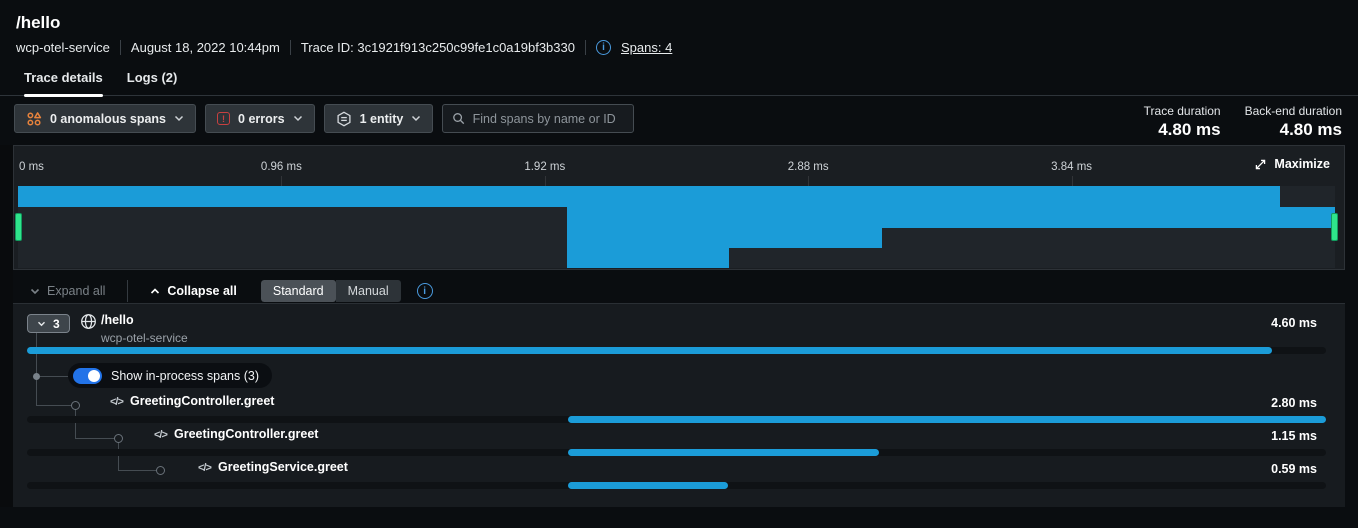 Image resolution: width=1358 pixels, height=528 pixels. Describe the element at coordinates (224, 118) in the screenshot. I see `error-icon: !` at that location.